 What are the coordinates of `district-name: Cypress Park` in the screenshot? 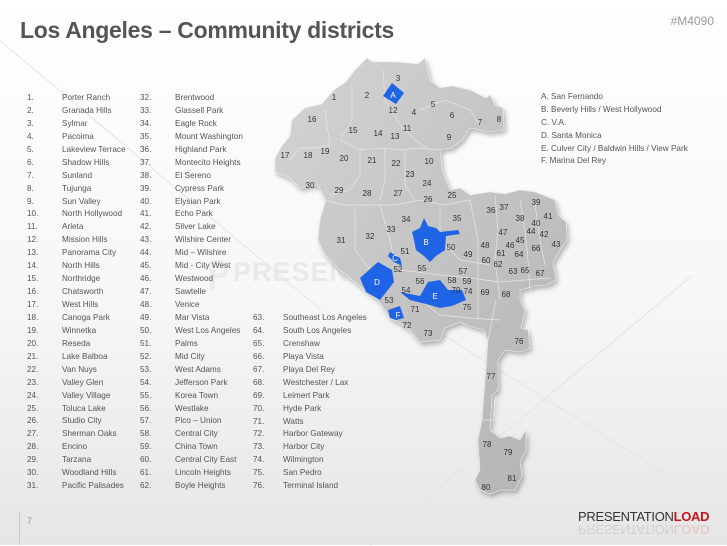 It's located at (200, 188).